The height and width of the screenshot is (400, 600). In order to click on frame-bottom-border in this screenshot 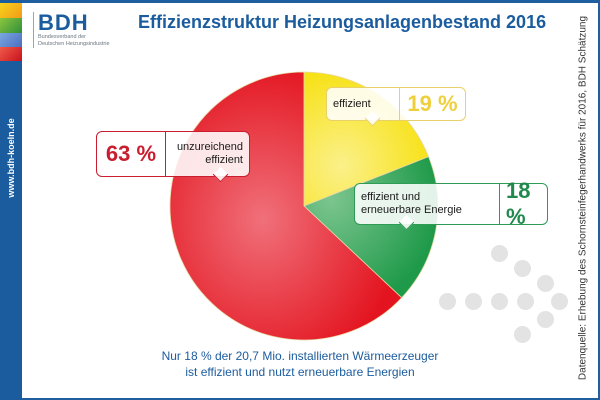, I will do `click(300, 399)`.